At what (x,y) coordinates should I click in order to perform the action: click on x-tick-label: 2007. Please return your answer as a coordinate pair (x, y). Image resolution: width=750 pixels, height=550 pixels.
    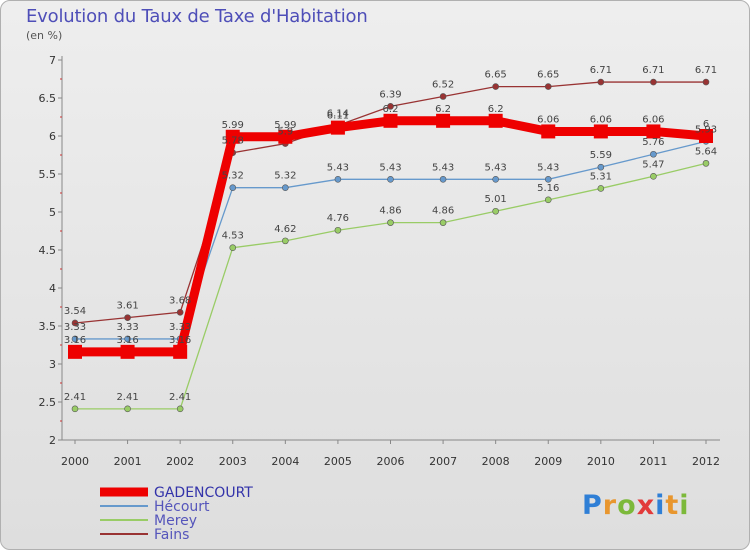
    Looking at the image, I should click on (443, 461).